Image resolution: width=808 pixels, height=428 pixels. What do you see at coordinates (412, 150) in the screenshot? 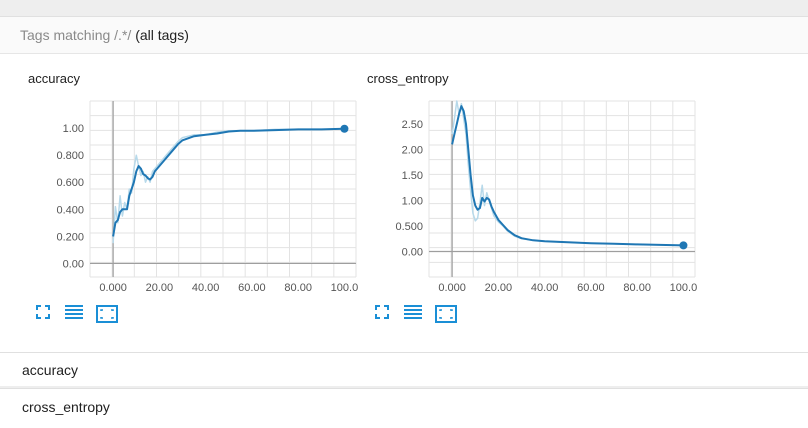
I see `y-tick-label: 2.00` at bounding box center [412, 150].